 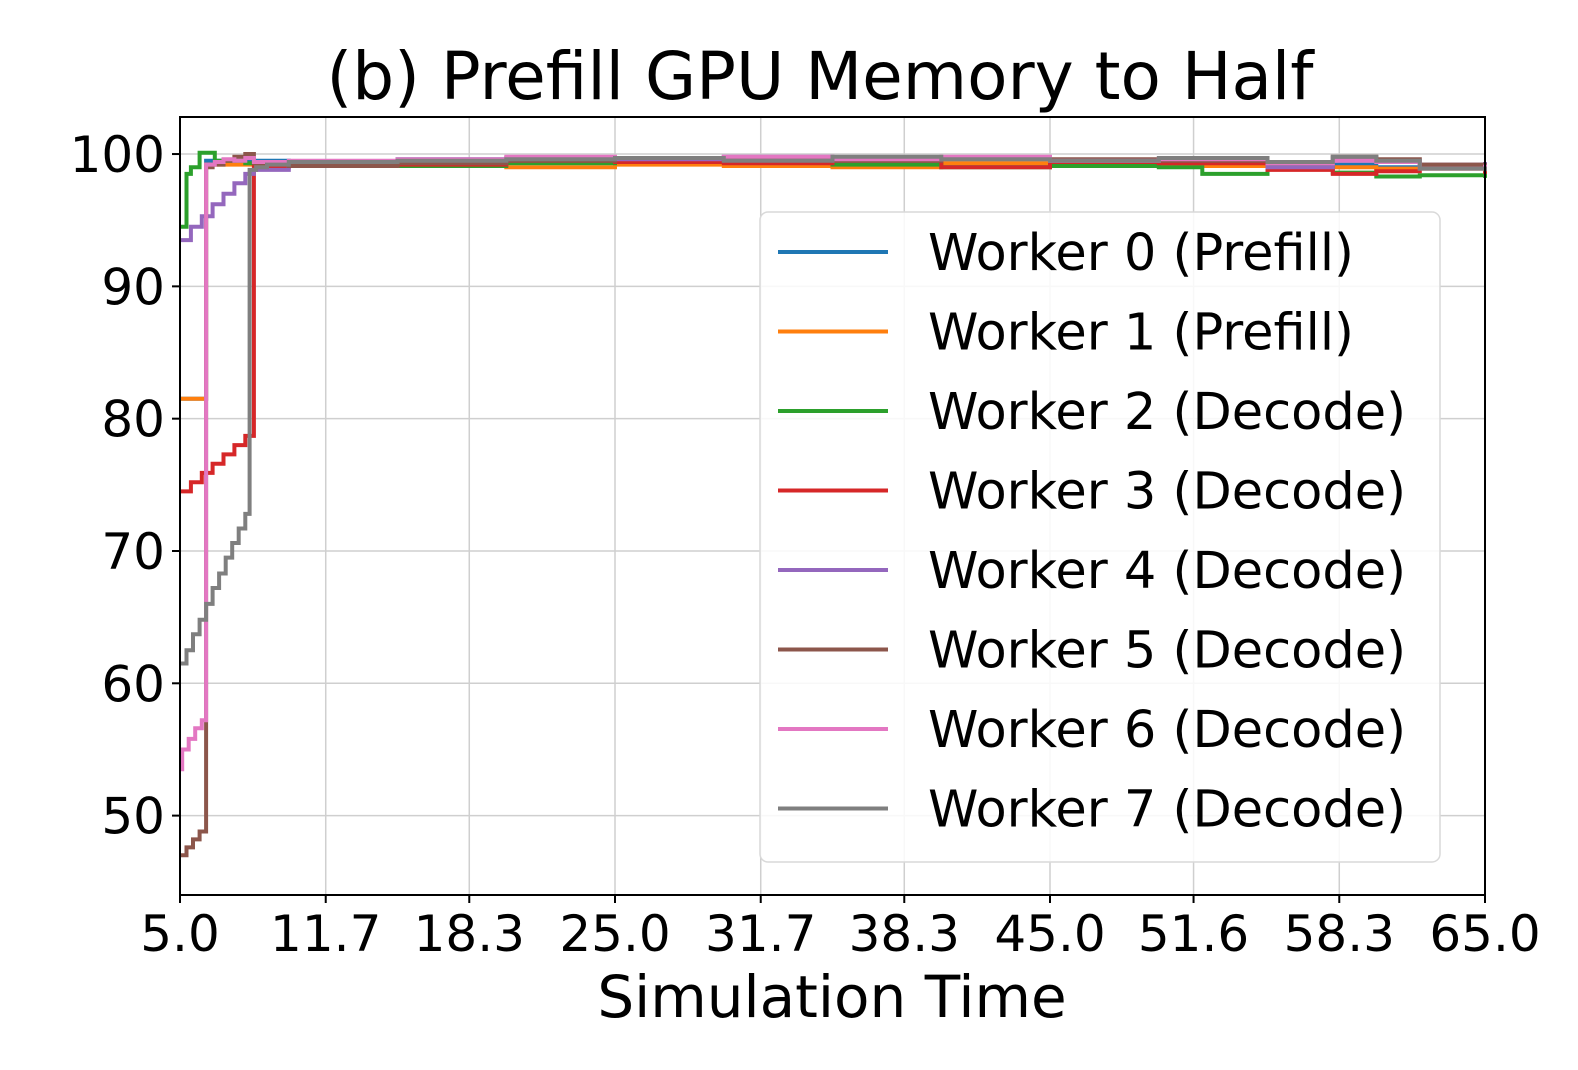 What do you see at coordinates (133, 420) in the screenshot?
I see `y-tick-label: 80` at bounding box center [133, 420].